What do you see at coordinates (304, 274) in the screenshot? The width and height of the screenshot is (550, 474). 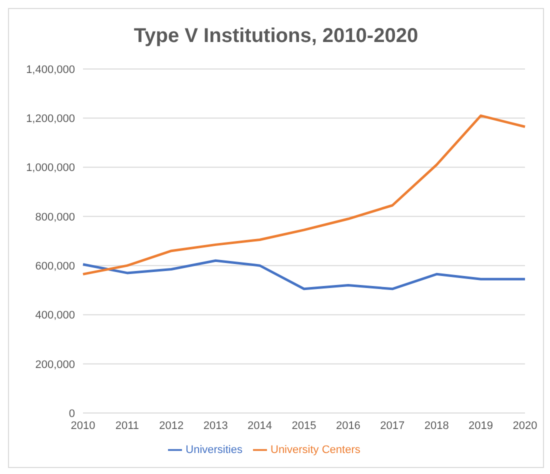 I see `line-series` at bounding box center [304, 274].